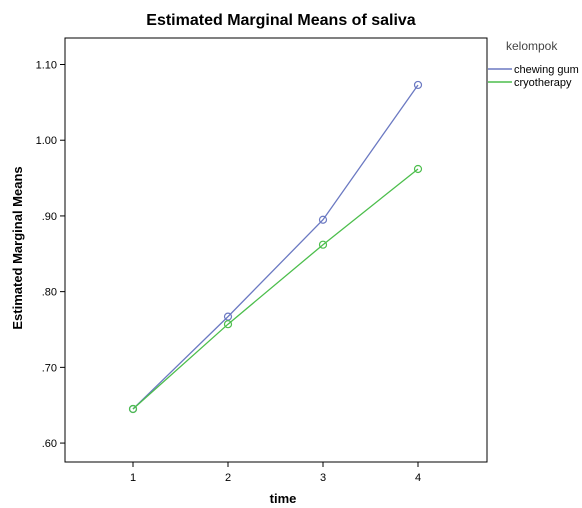  What do you see at coordinates (546, 70) in the screenshot?
I see `legend-label: chewing gum` at bounding box center [546, 70].